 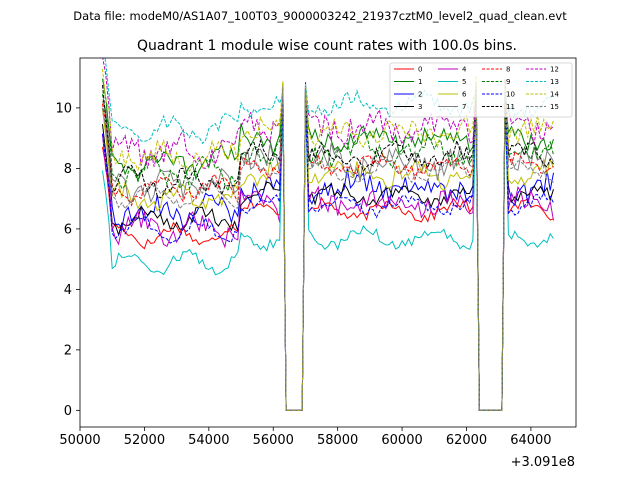 I want to click on legend-label-9: 9, so click(x=508, y=82).